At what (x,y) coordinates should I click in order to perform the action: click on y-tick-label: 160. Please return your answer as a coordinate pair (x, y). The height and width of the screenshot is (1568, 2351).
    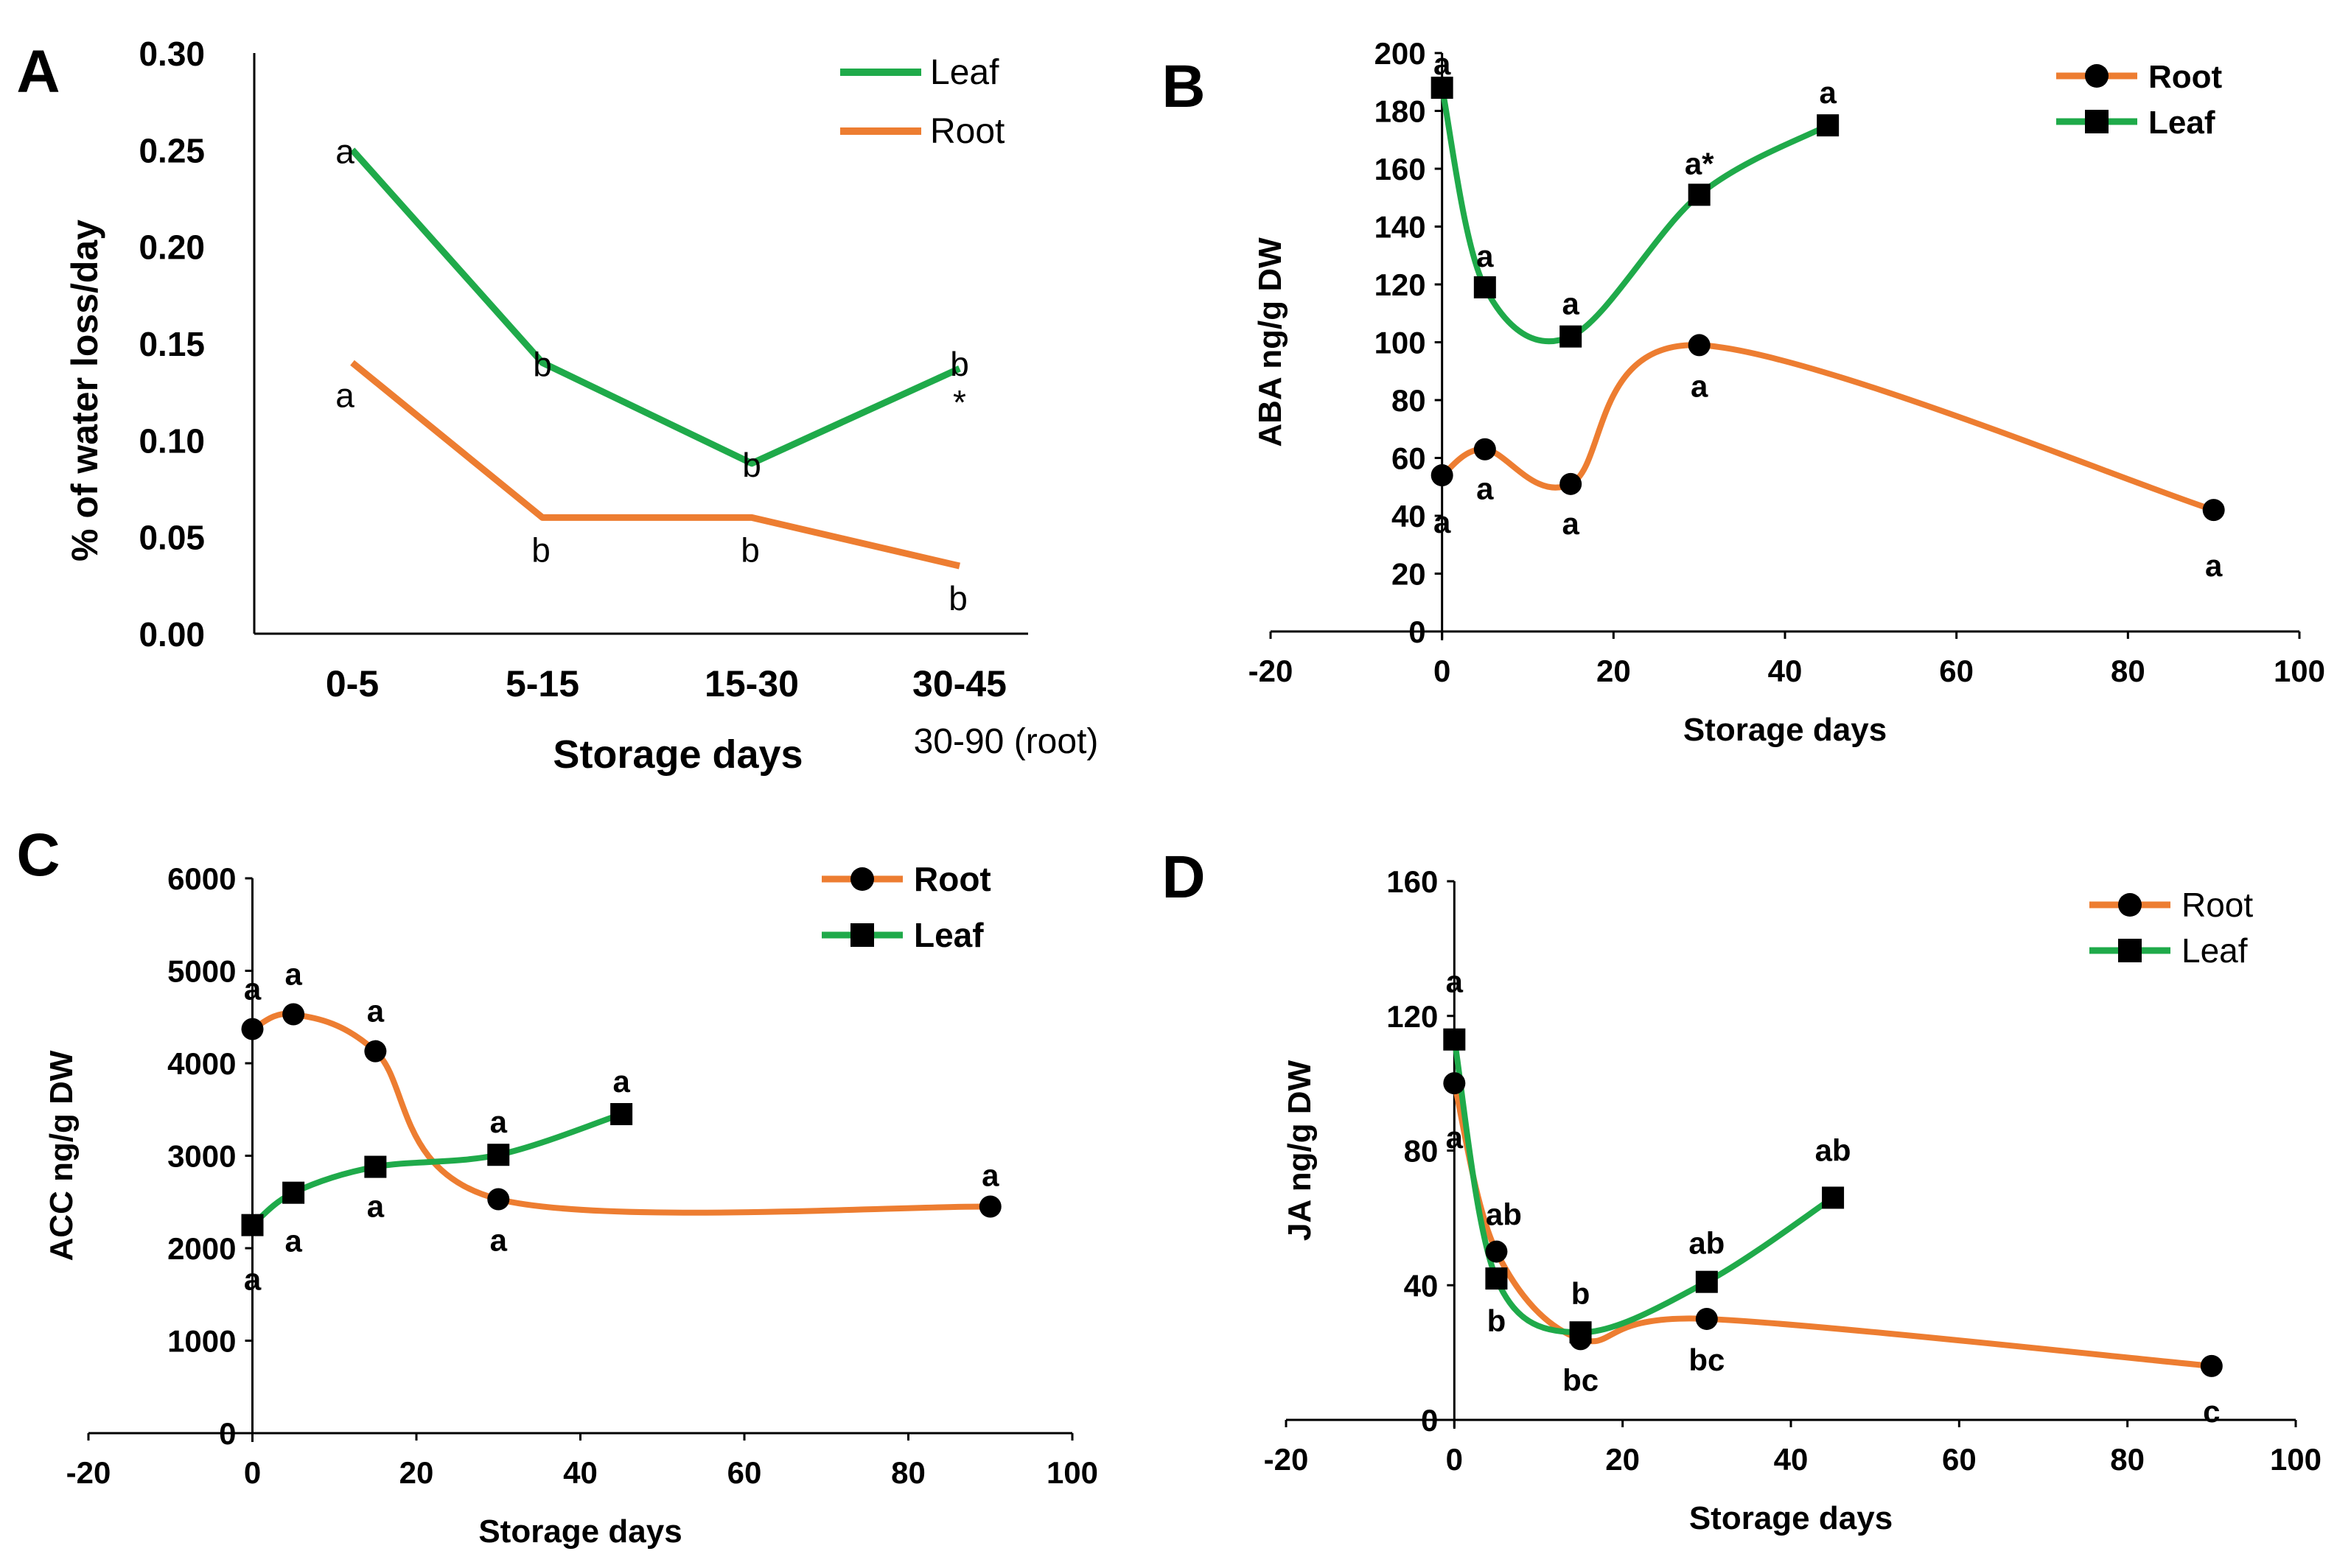
    Looking at the image, I should click on (1412, 881).